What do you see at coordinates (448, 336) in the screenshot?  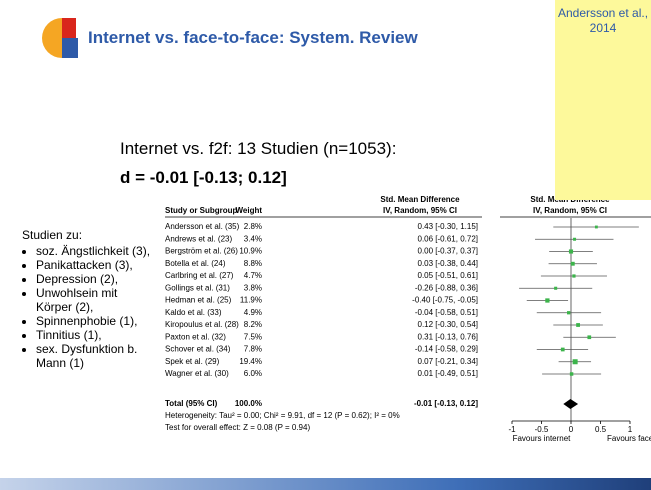 I see `study-ci: 0.31 [-0.13, 0.76]` at bounding box center [448, 336].